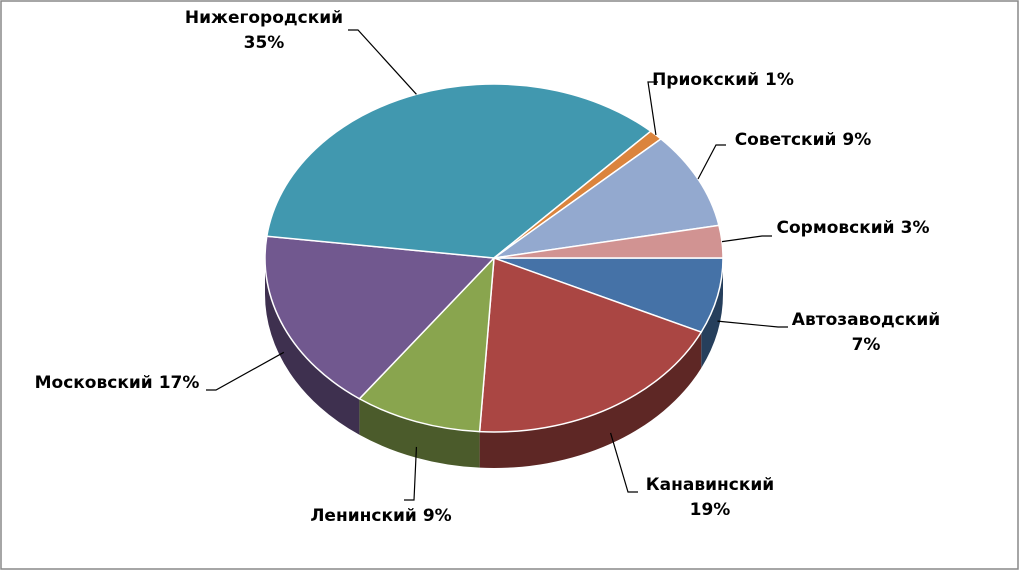  What do you see at coordinates (836, 228) in the screenshot?
I see `label-name: Сормовский` at bounding box center [836, 228].